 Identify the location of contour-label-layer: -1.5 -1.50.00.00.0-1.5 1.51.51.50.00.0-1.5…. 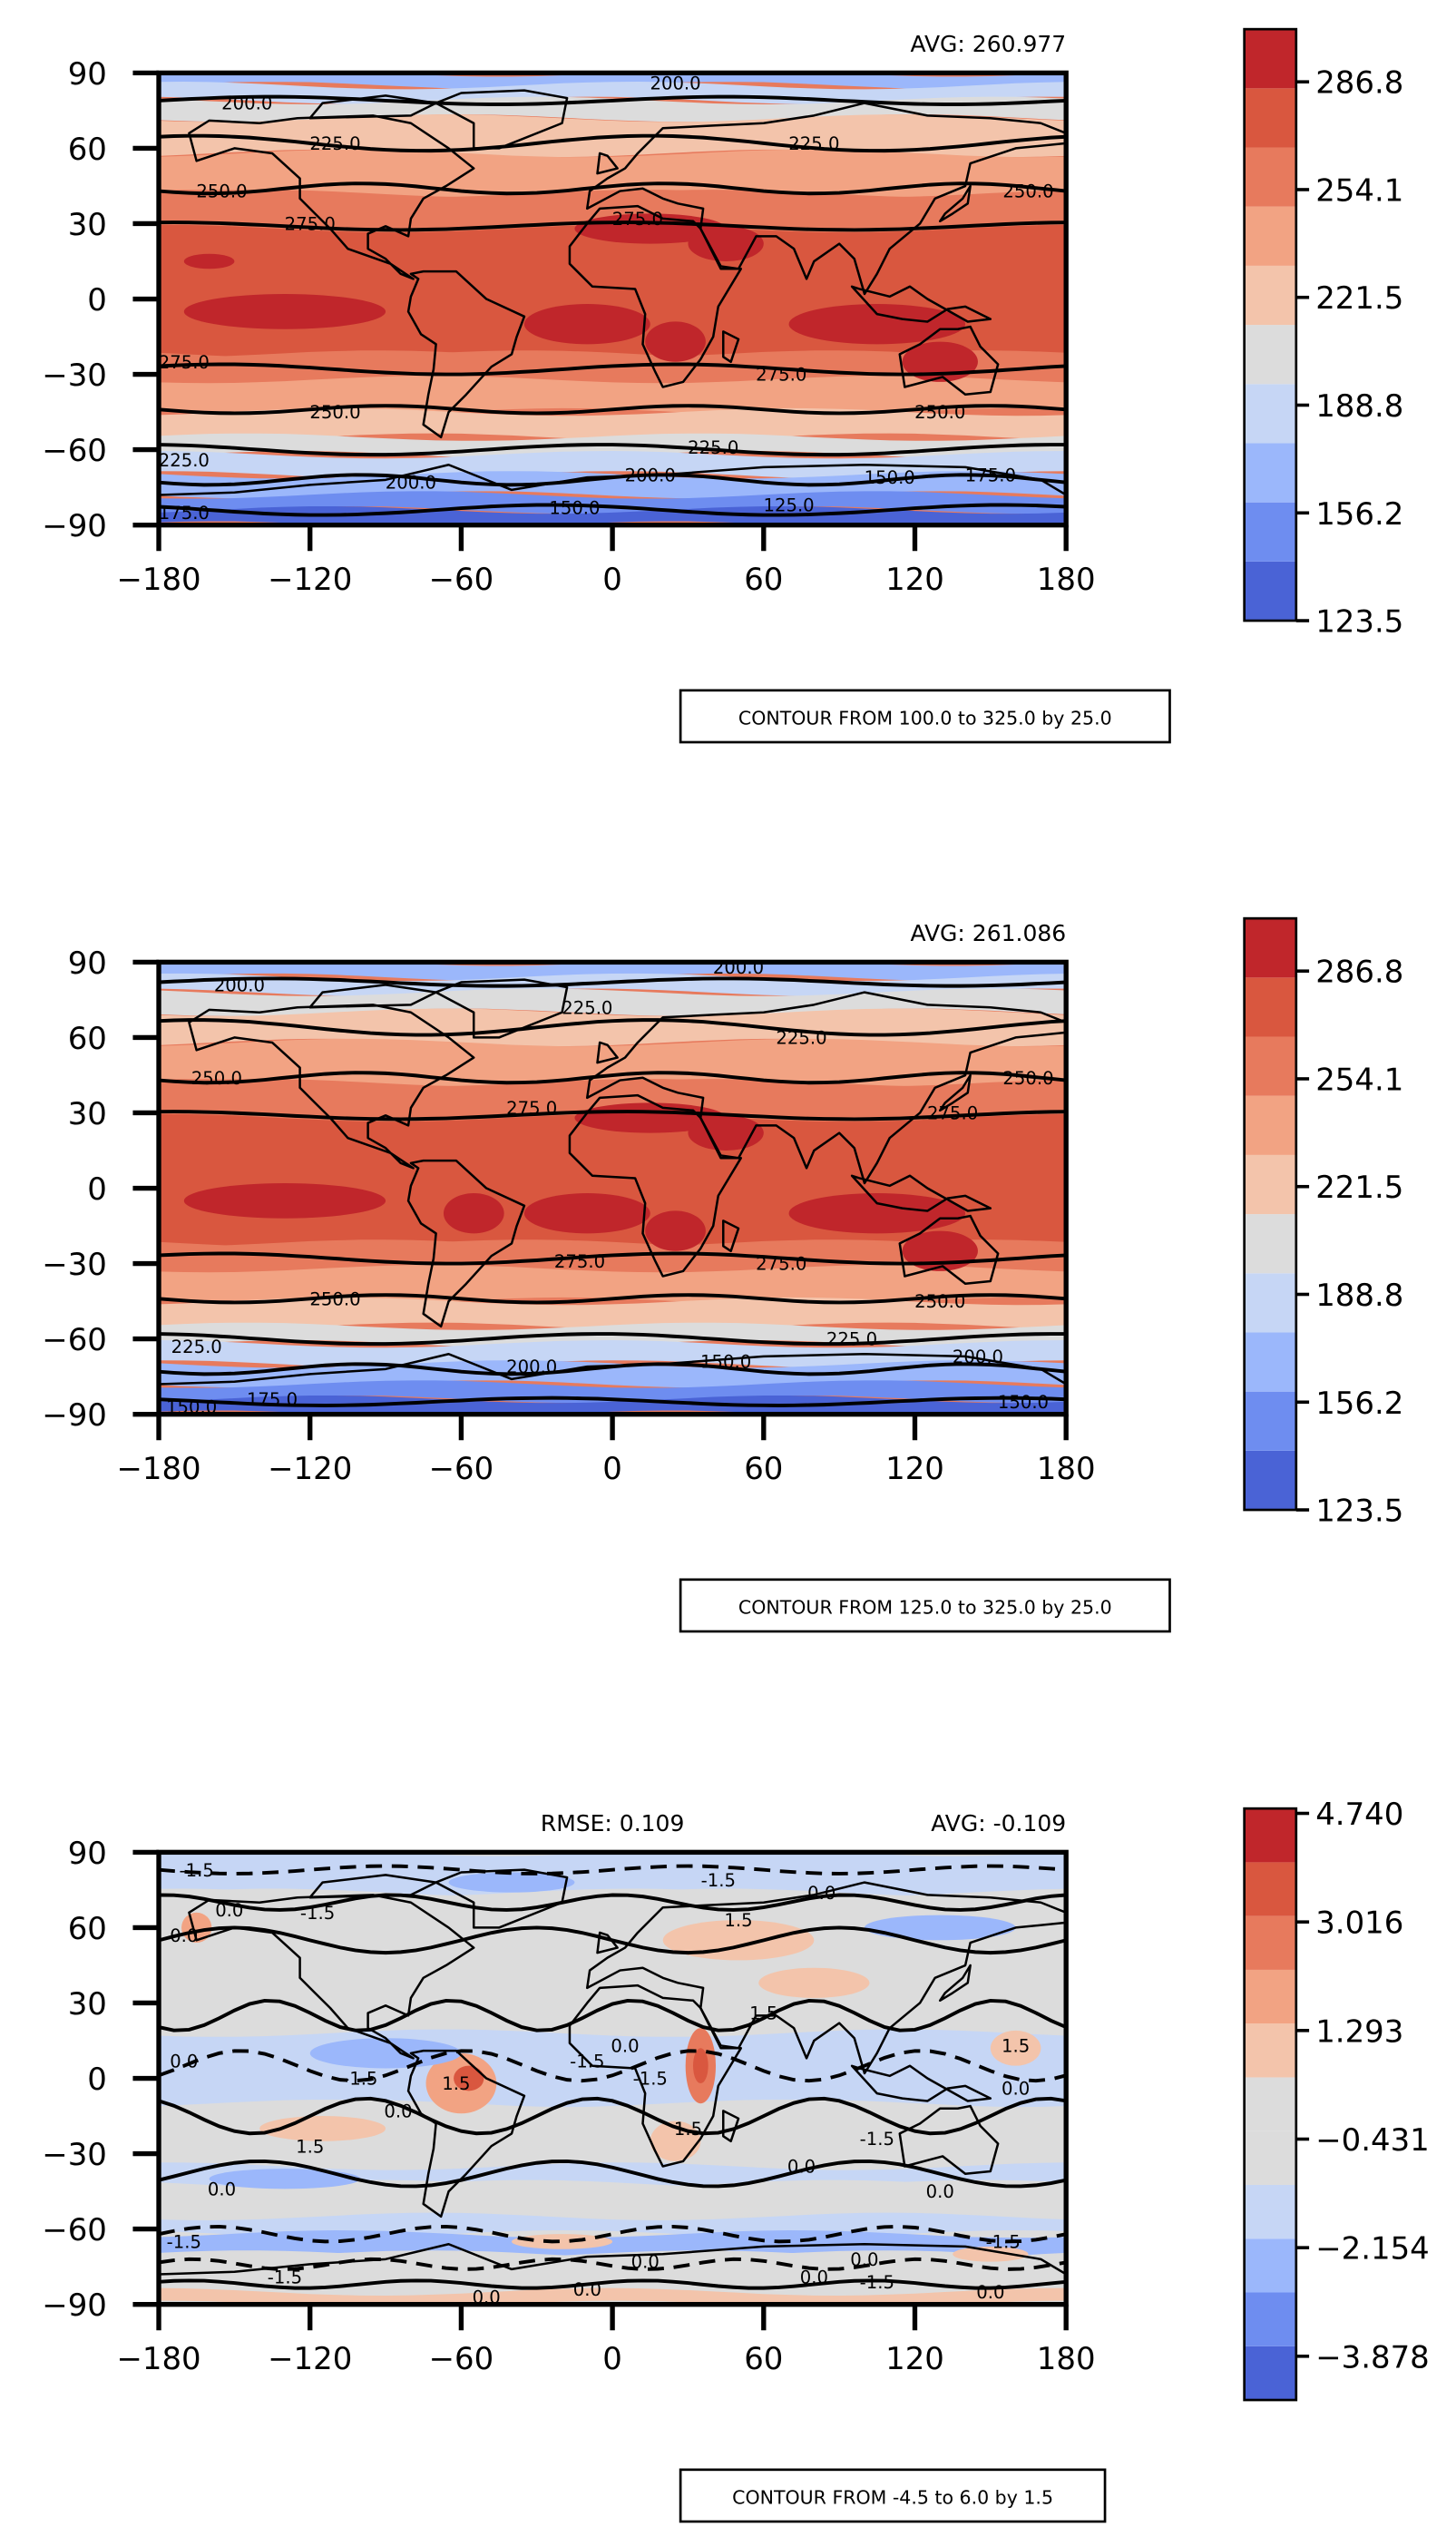
(599, 2084).